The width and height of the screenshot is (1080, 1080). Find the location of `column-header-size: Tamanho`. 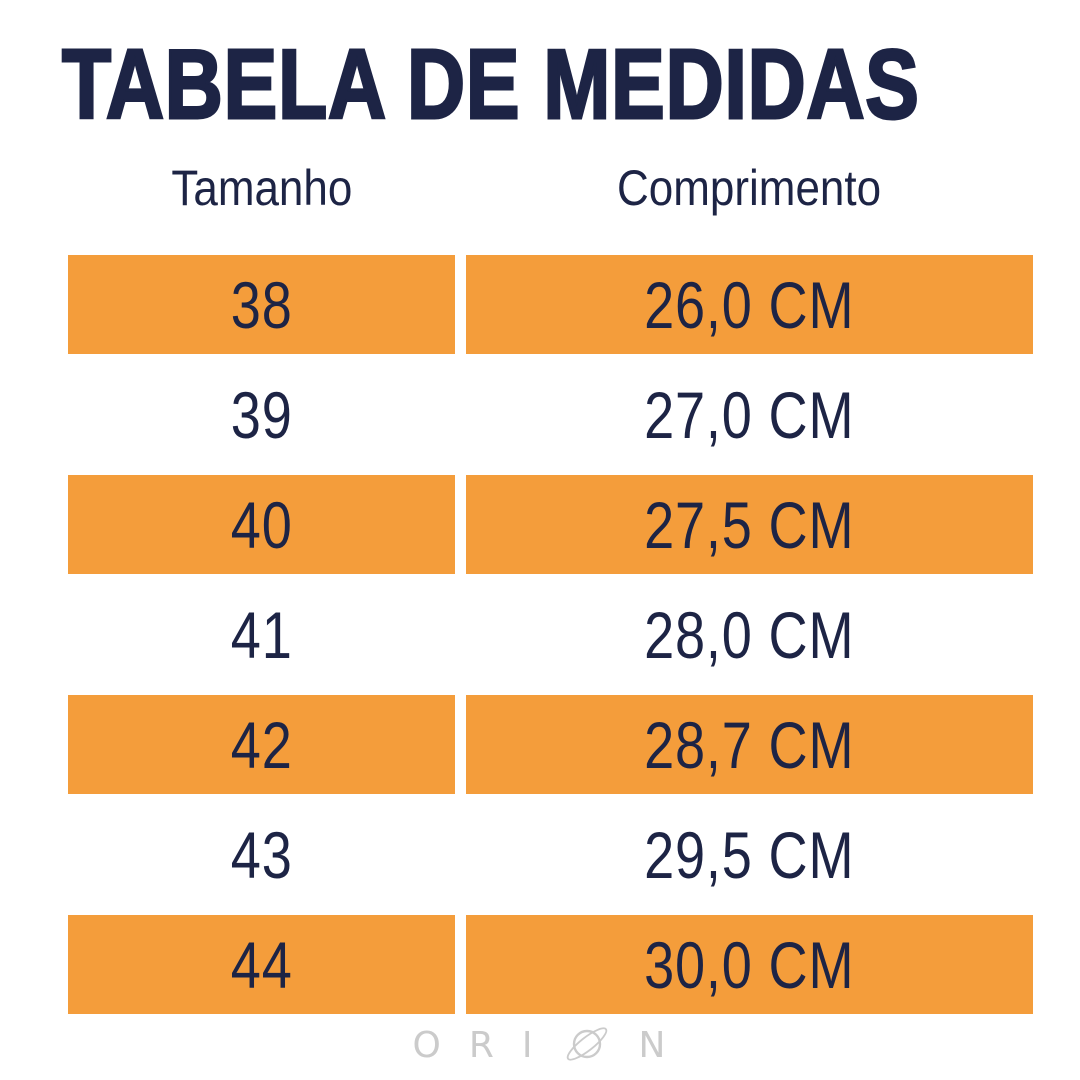

column-header-size: Tamanho is located at coordinates (261, 188).